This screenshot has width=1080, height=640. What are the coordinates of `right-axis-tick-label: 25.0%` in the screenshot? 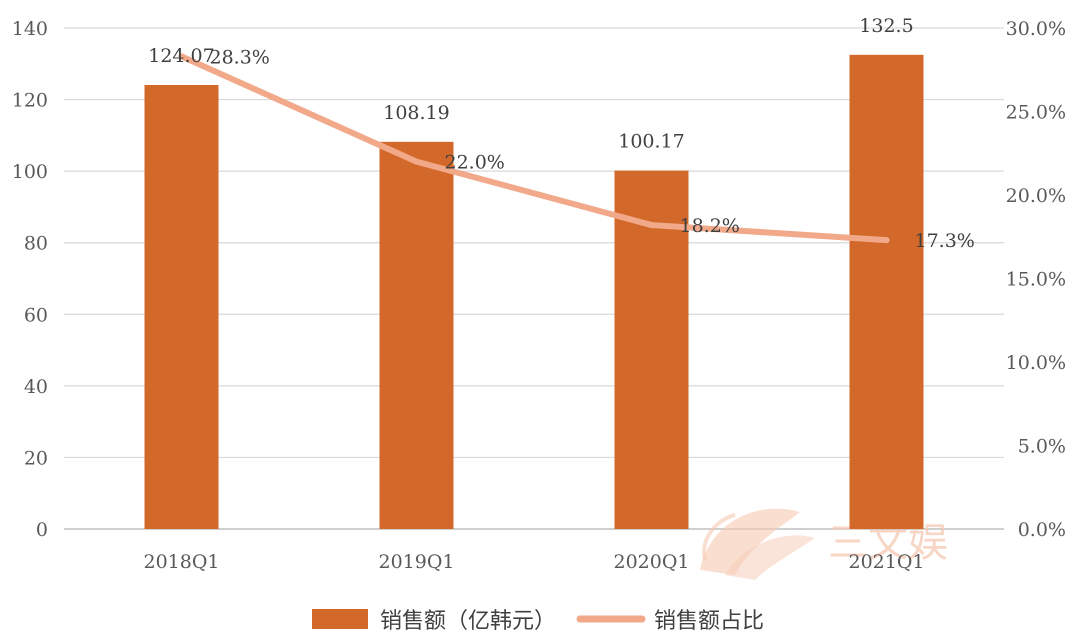 It's located at (1036, 113).